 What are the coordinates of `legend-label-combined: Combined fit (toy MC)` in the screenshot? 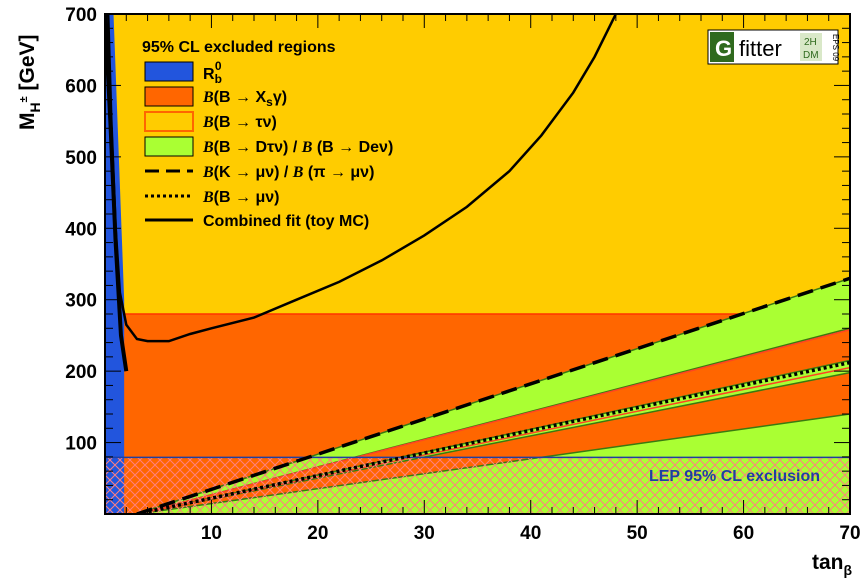 It's located at (286, 221).